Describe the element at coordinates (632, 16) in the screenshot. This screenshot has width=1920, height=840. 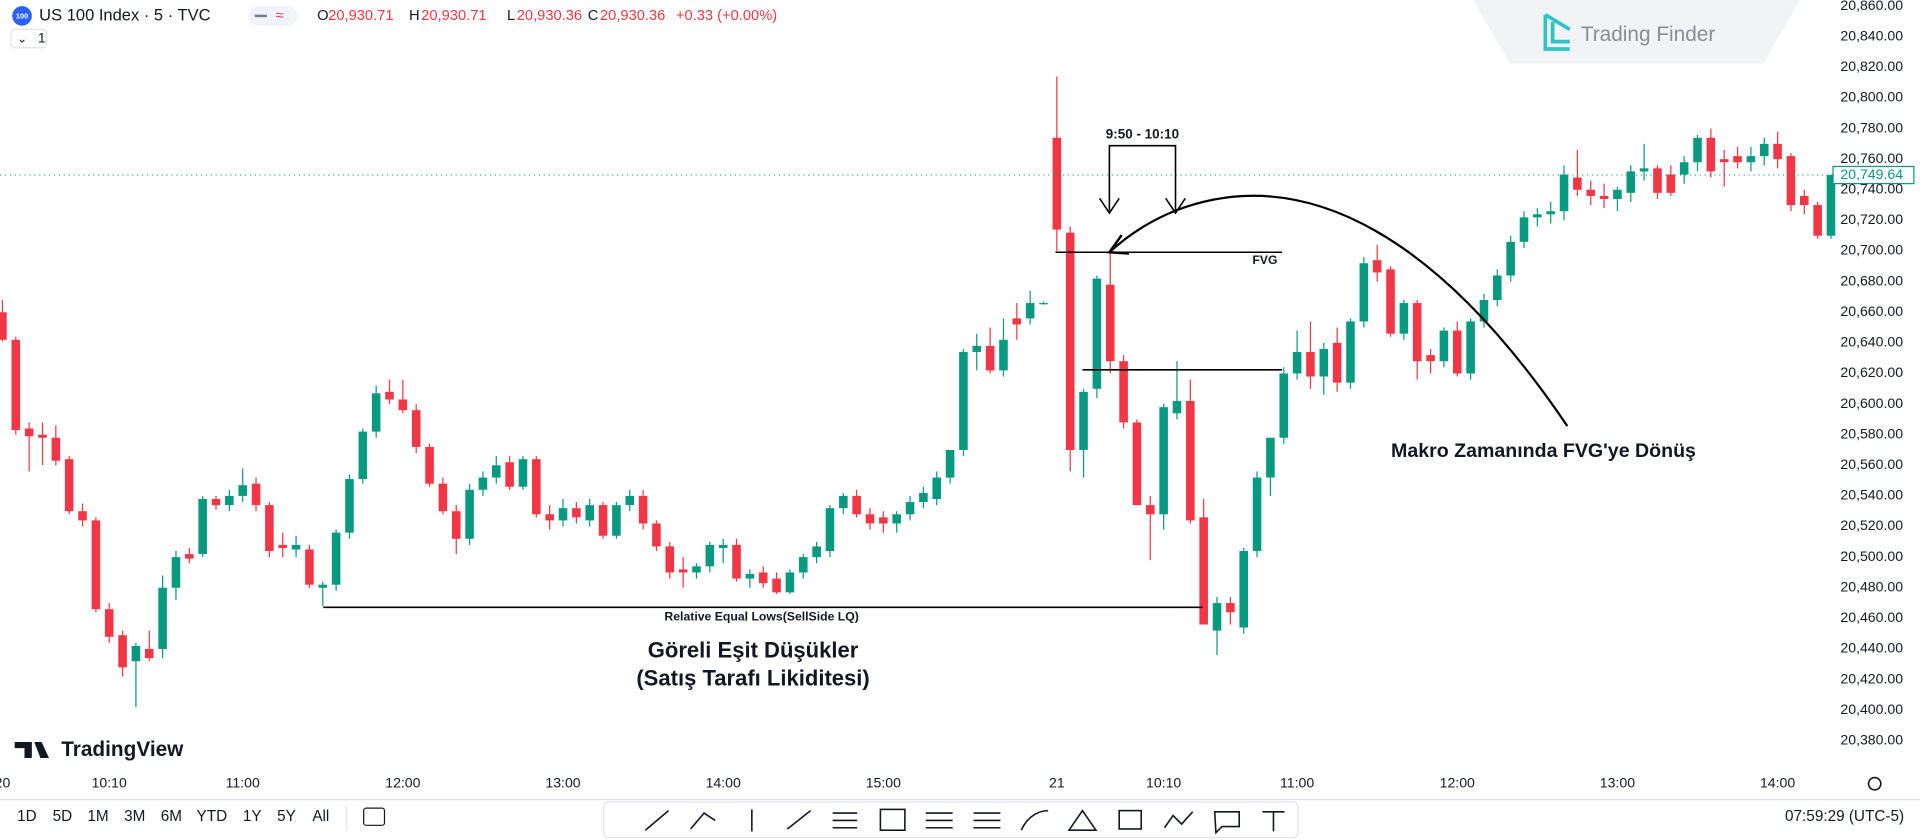
I see `ohlc-value: 20,930.36` at that location.